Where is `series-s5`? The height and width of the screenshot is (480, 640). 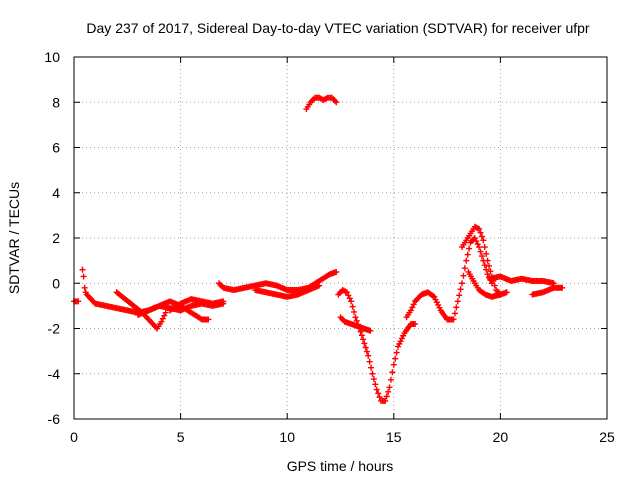
series-s5 is located at coordinates (173, 310).